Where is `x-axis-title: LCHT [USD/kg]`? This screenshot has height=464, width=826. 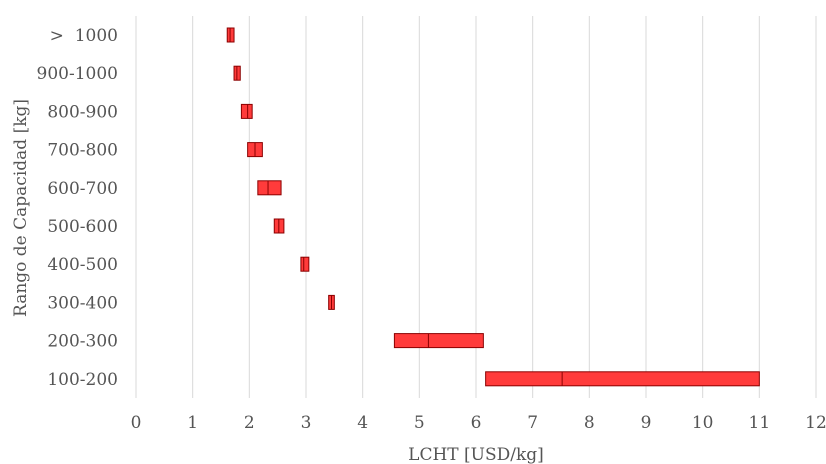
x-axis-title: LCHT [USD/kg] is located at coordinates (476, 454).